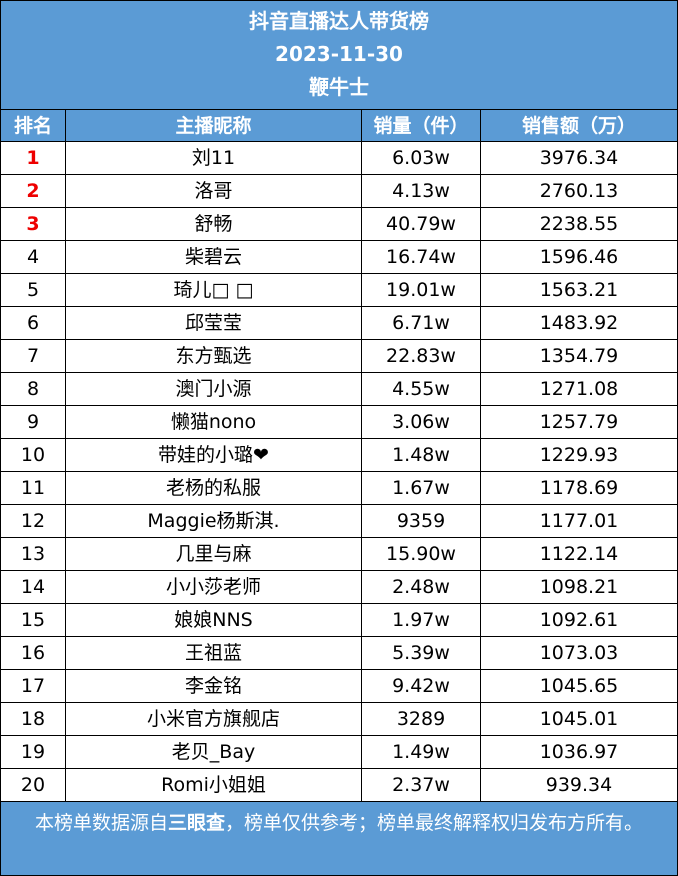 The height and width of the screenshot is (876, 678). I want to click on table-row: 5 琦儿□ □ 19.01w 1563.21, so click(339, 290).